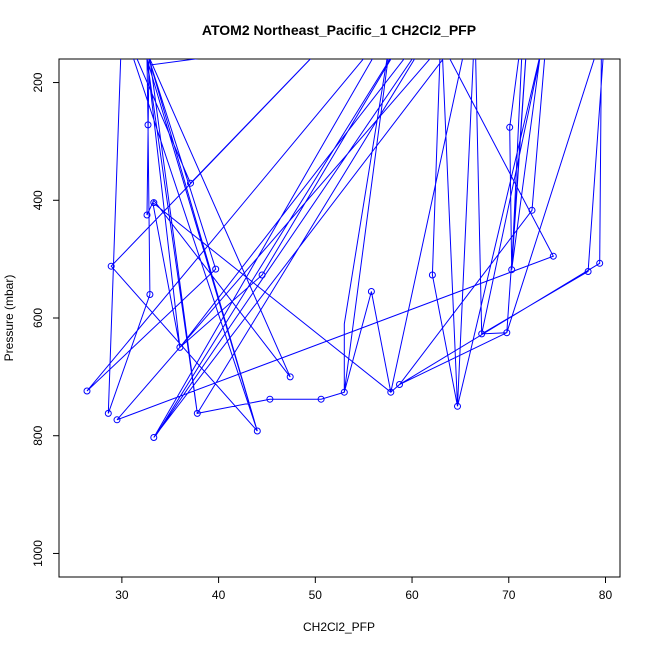 The width and height of the screenshot is (650, 650). I want to click on y-axis-label: Pressure (mbar), so click(9, 318).